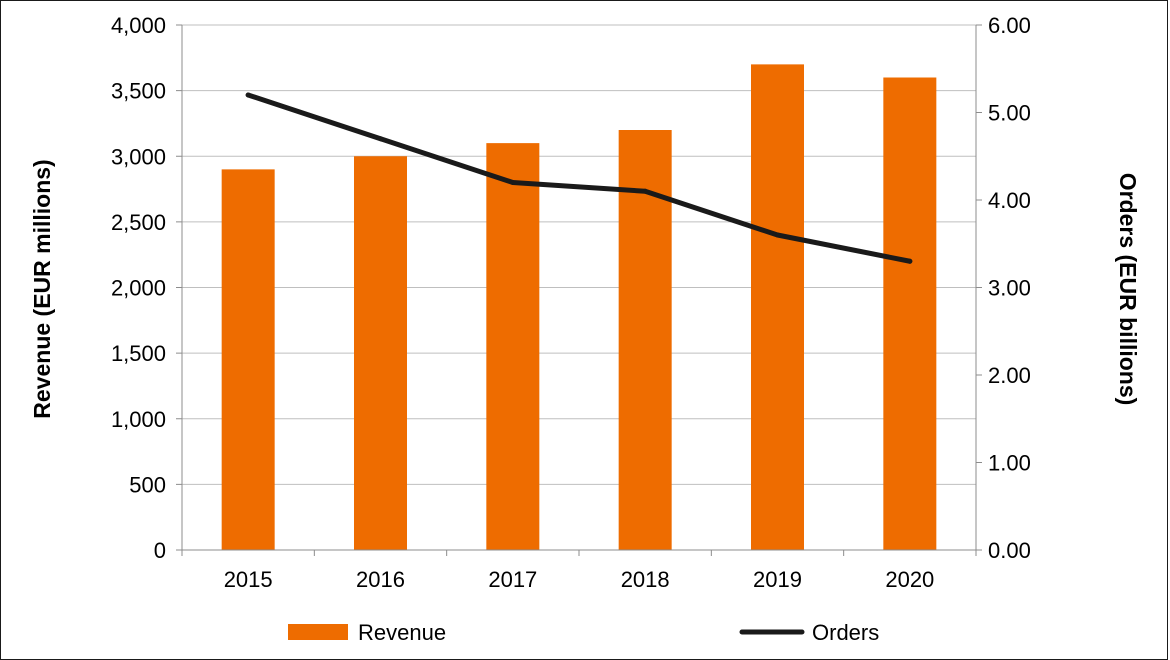  What do you see at coordinates (1009, 375) in the screenshot?
I see `right-tick-label: 2.00` at bounding box center [1009, 375].